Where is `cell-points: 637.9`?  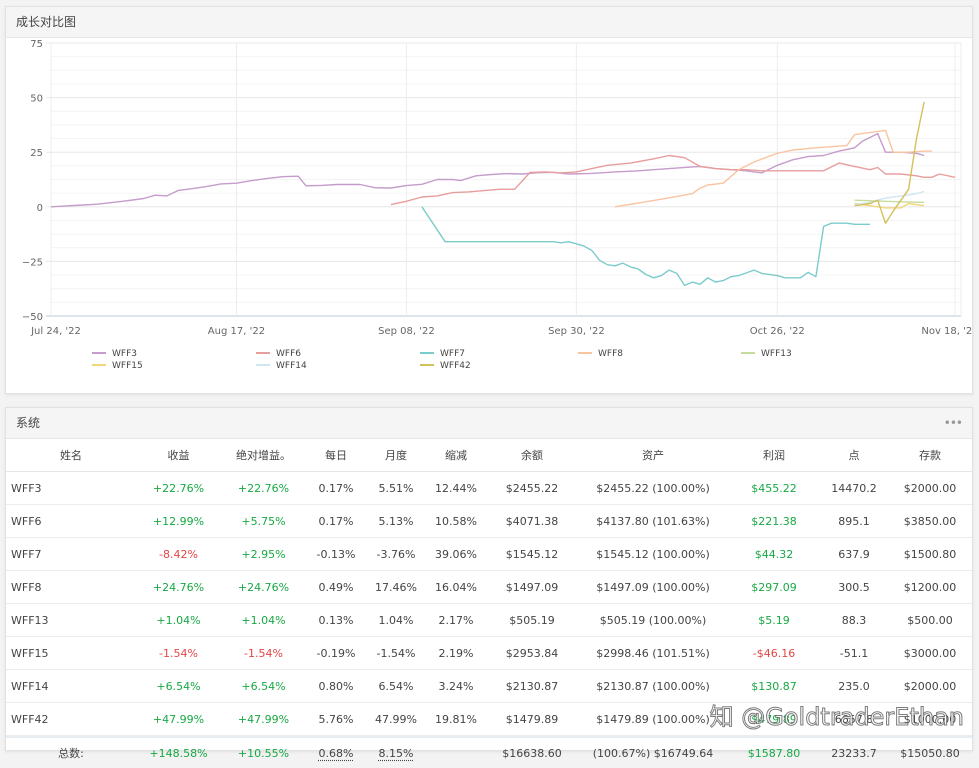 cell-points: 637.9 is located at coordinates (854, 554).